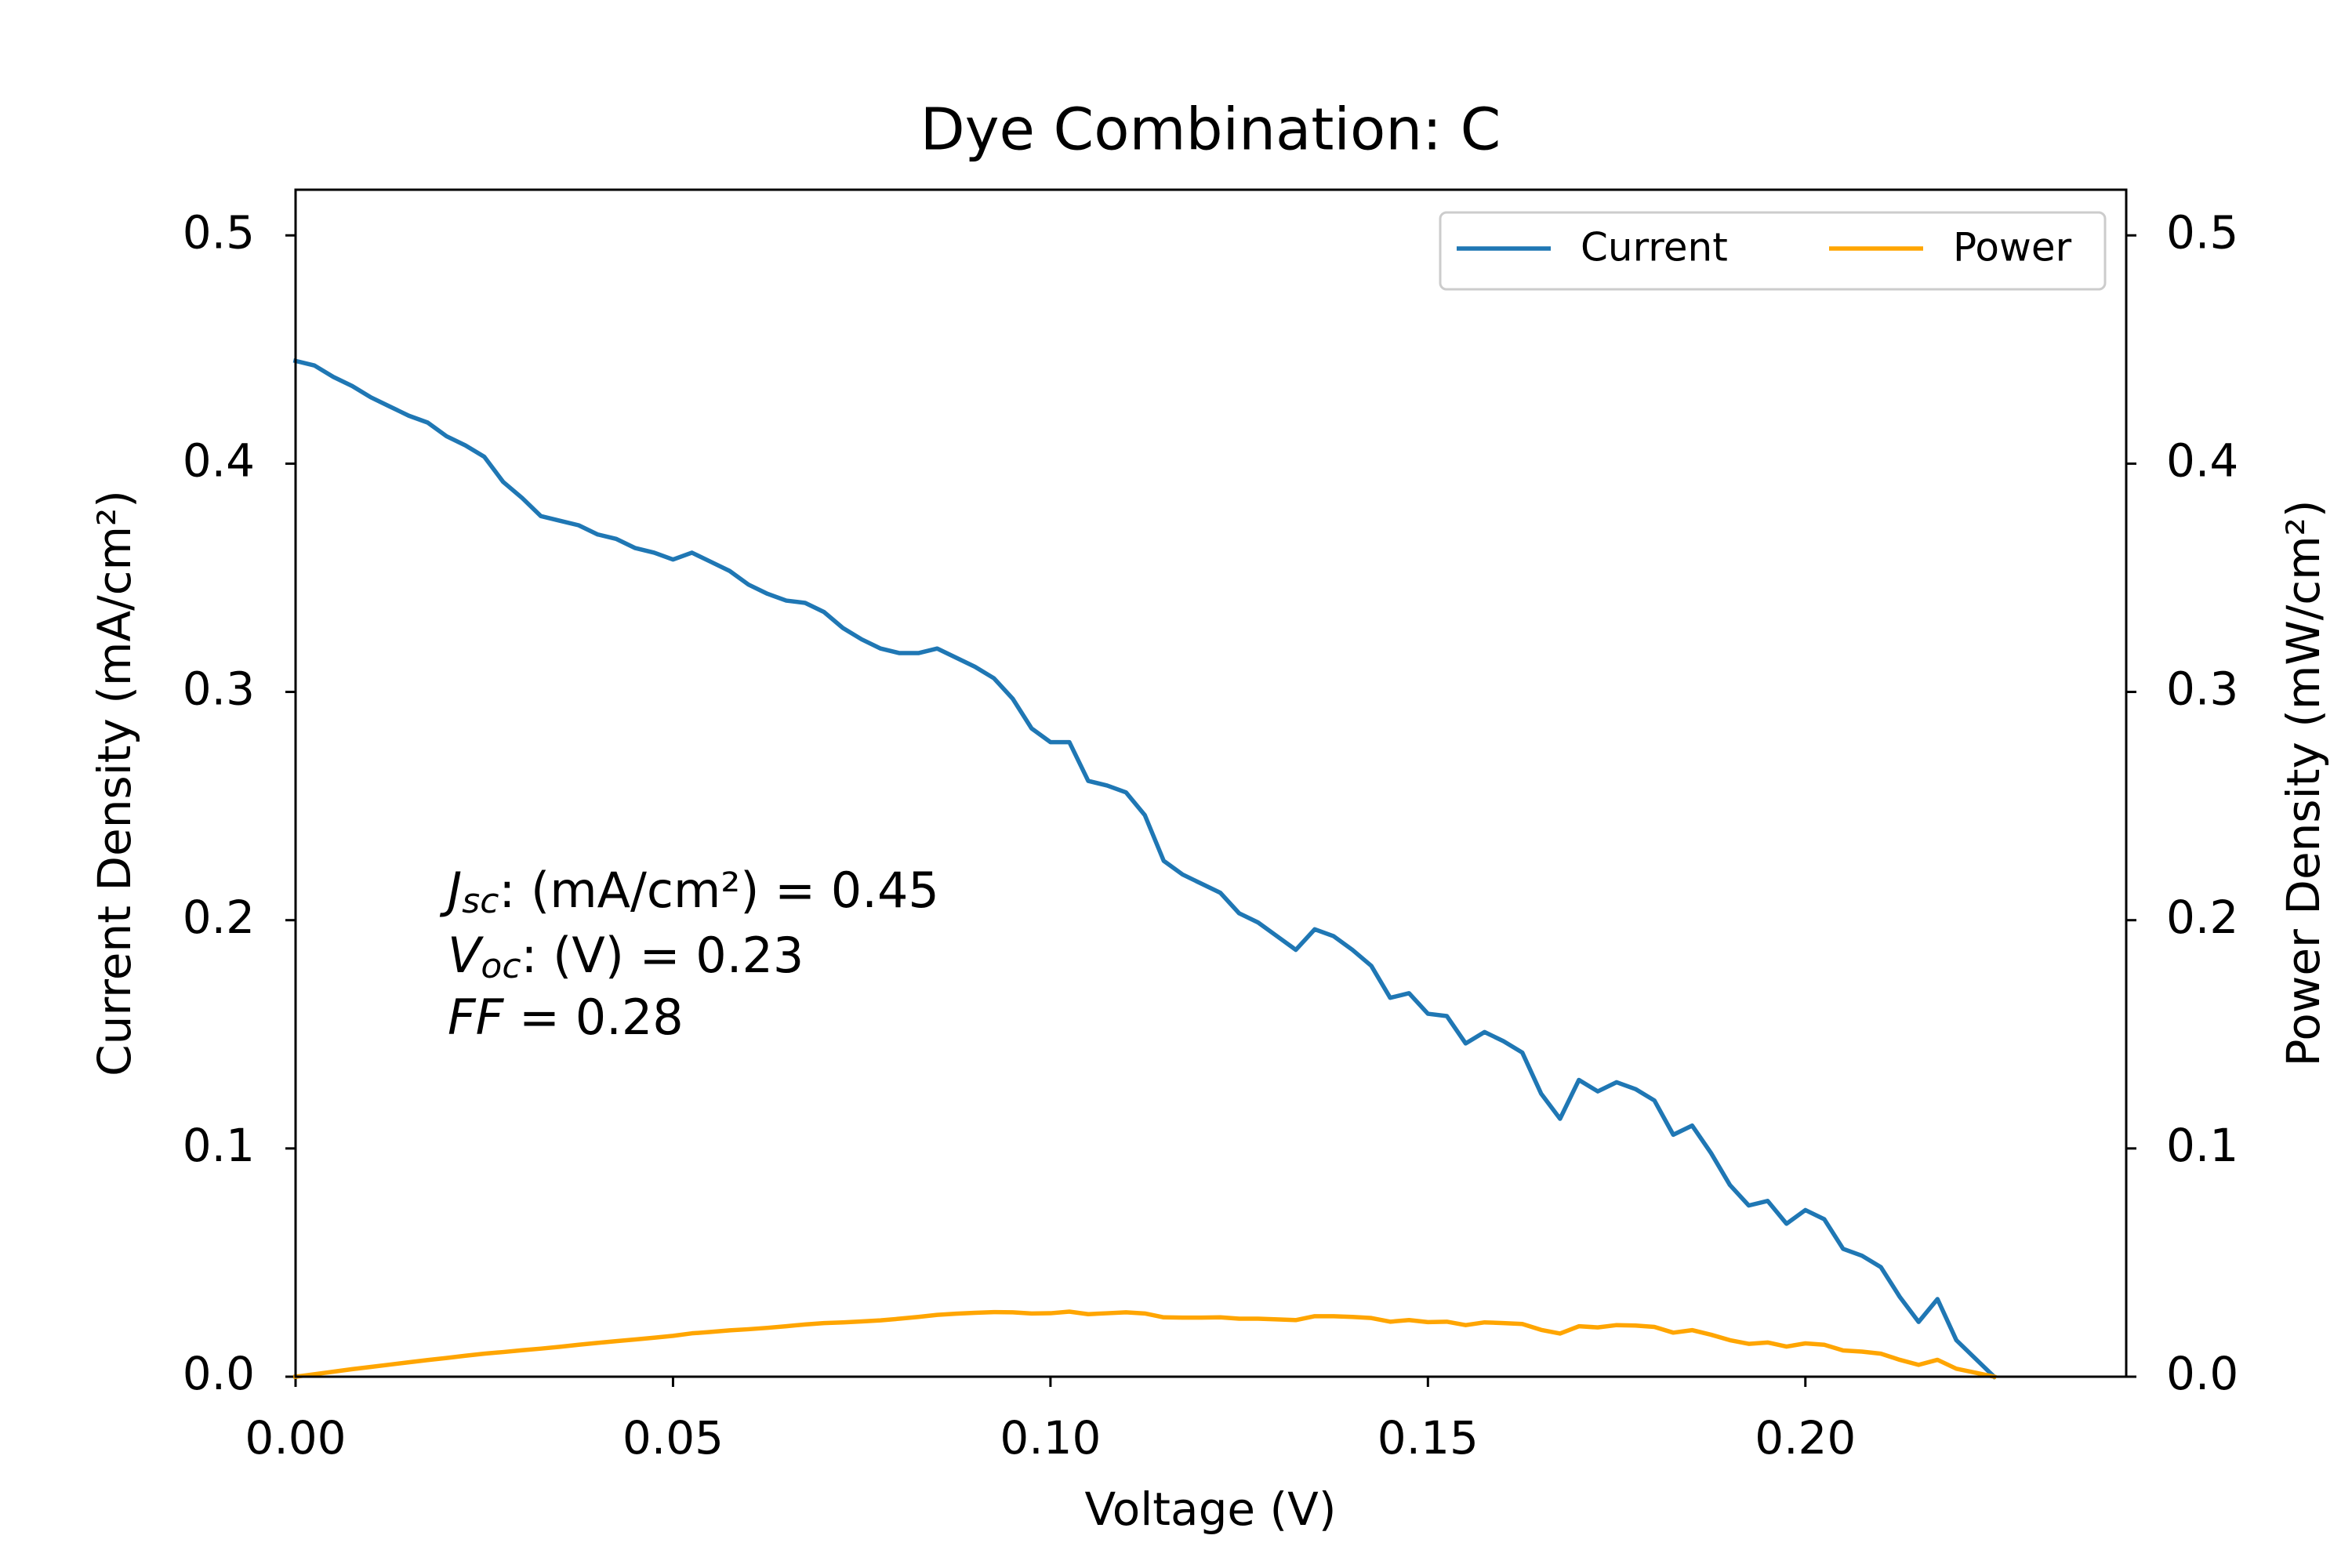  I want to click on annotation-text: = 0.28, so click(593, 1017).